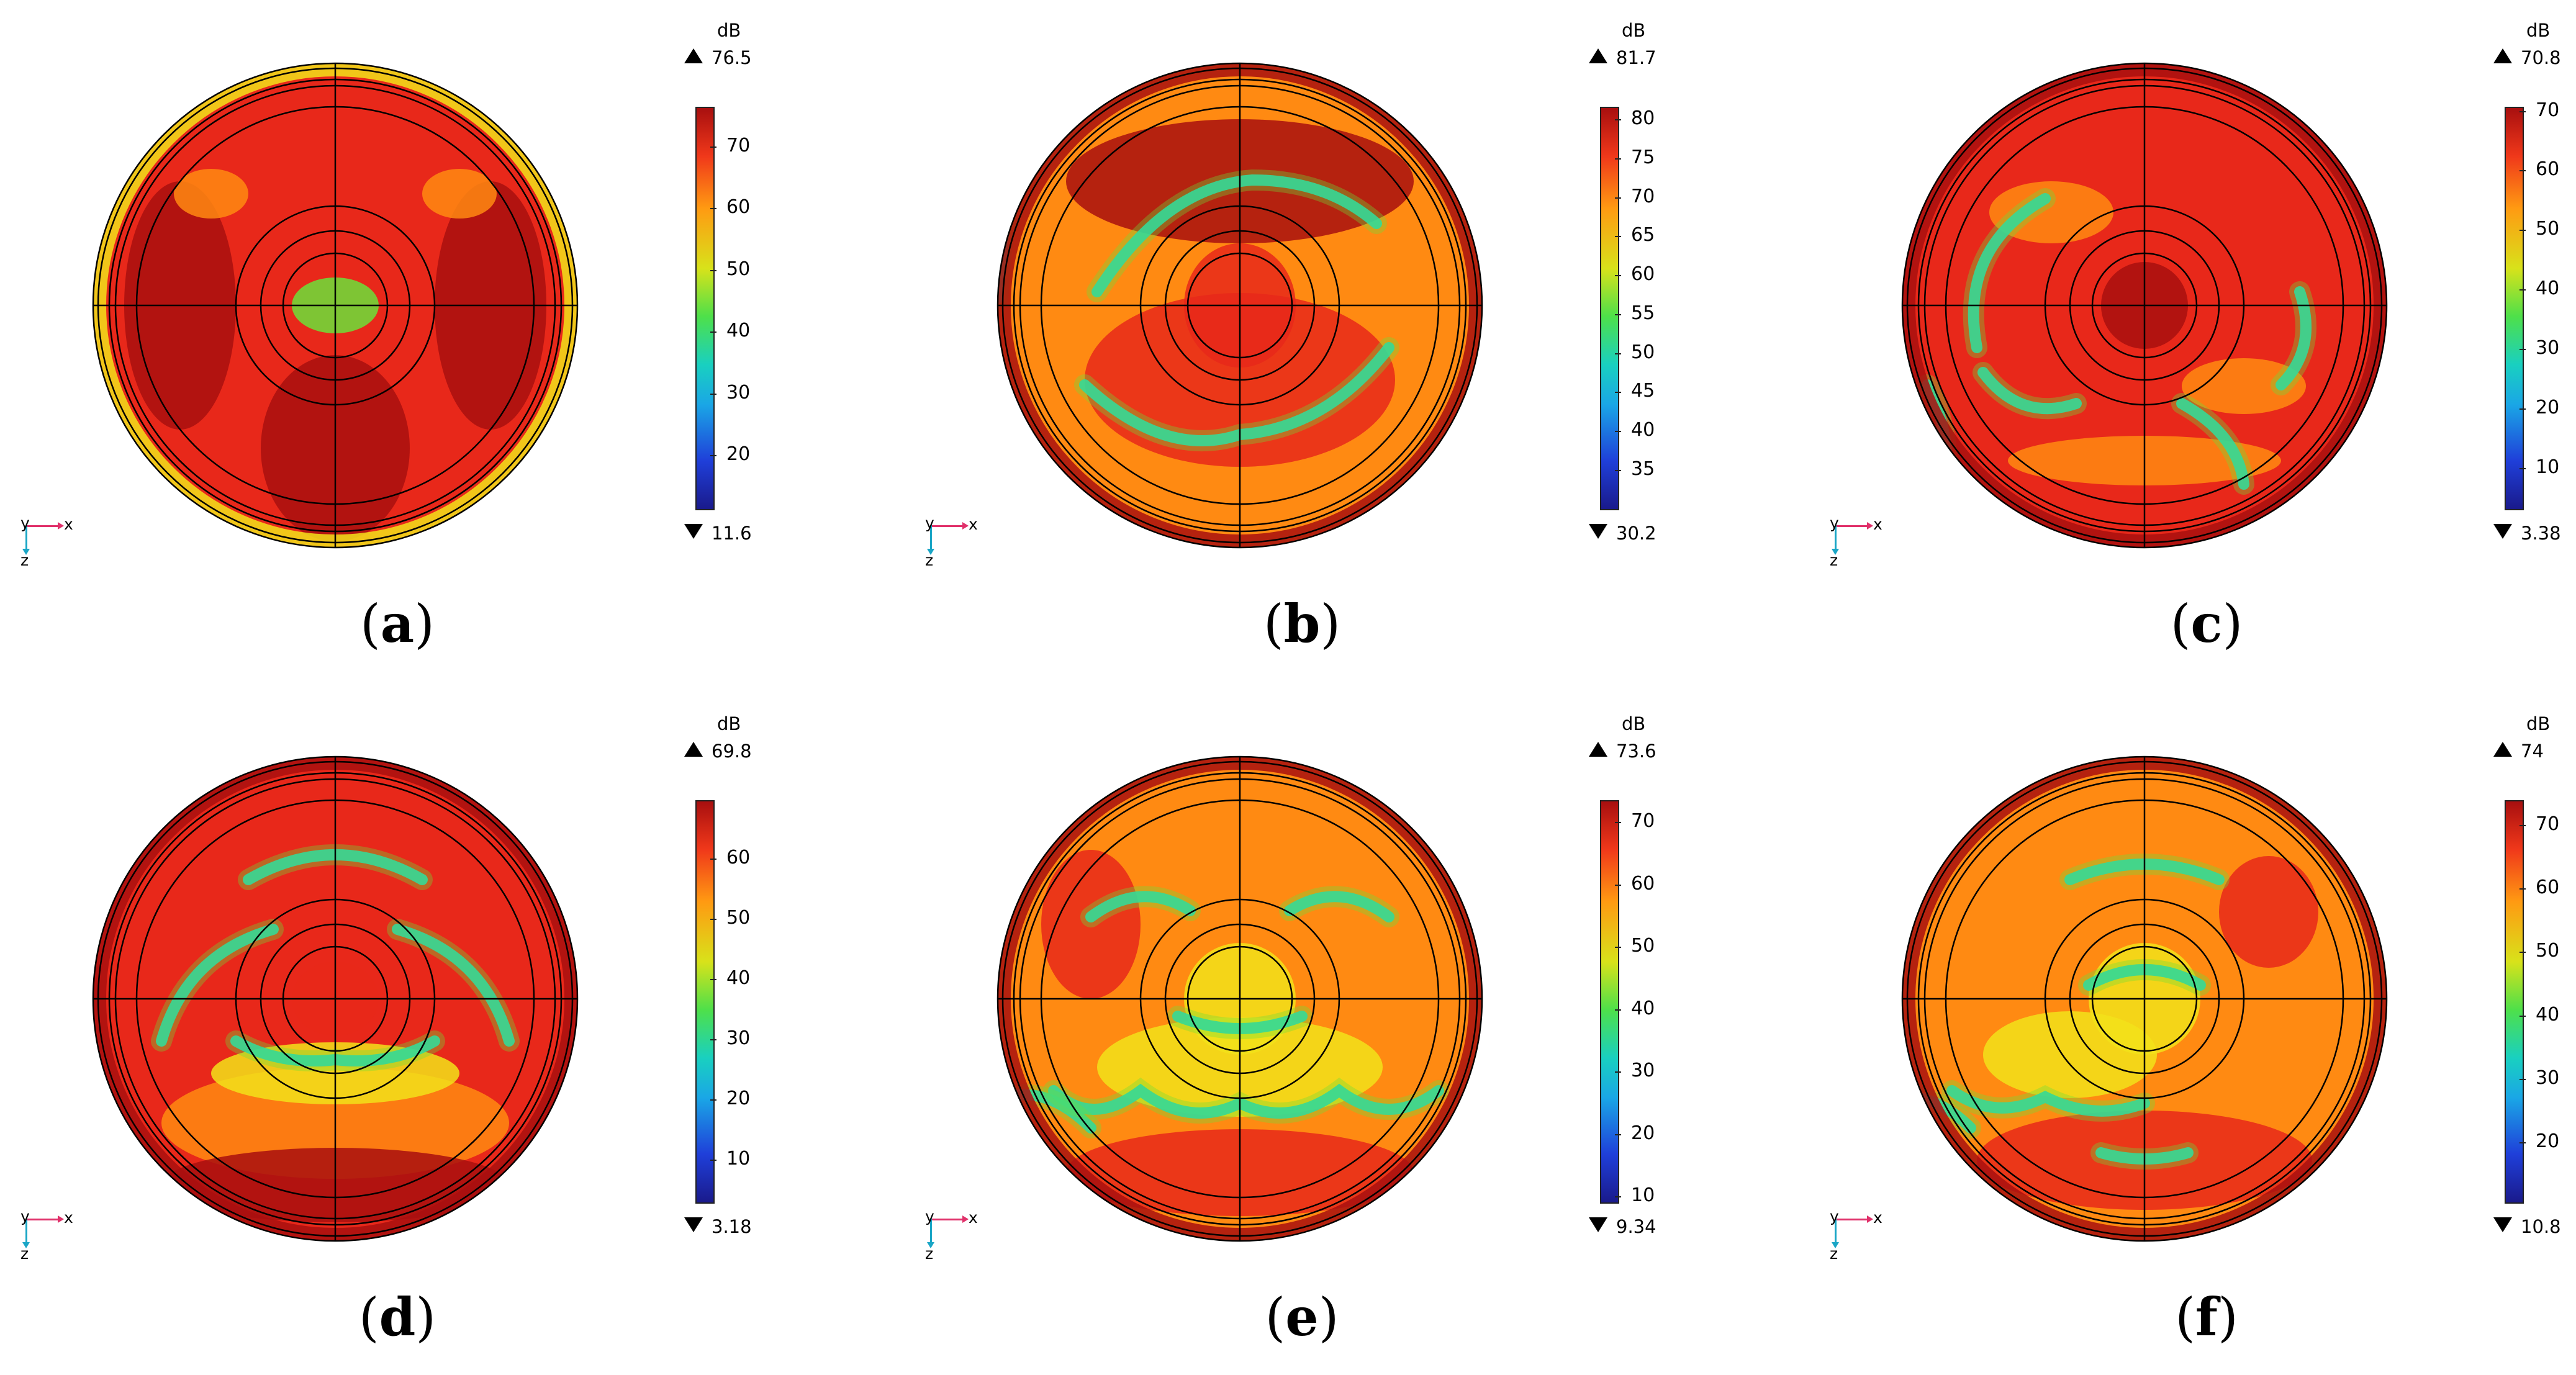  What do you see at coordinates (1622, 57) in the screenshot?
I see `colorbar-max: 81.7` at bounding box center [1622, 57].